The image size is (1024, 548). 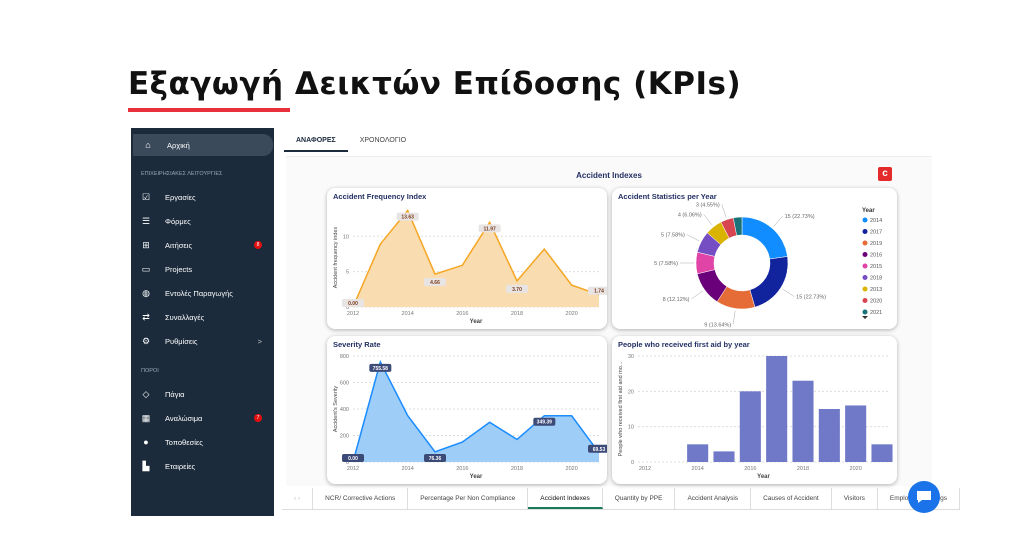 I want to click on legend-item: 2015, so click(x=872, y=267).